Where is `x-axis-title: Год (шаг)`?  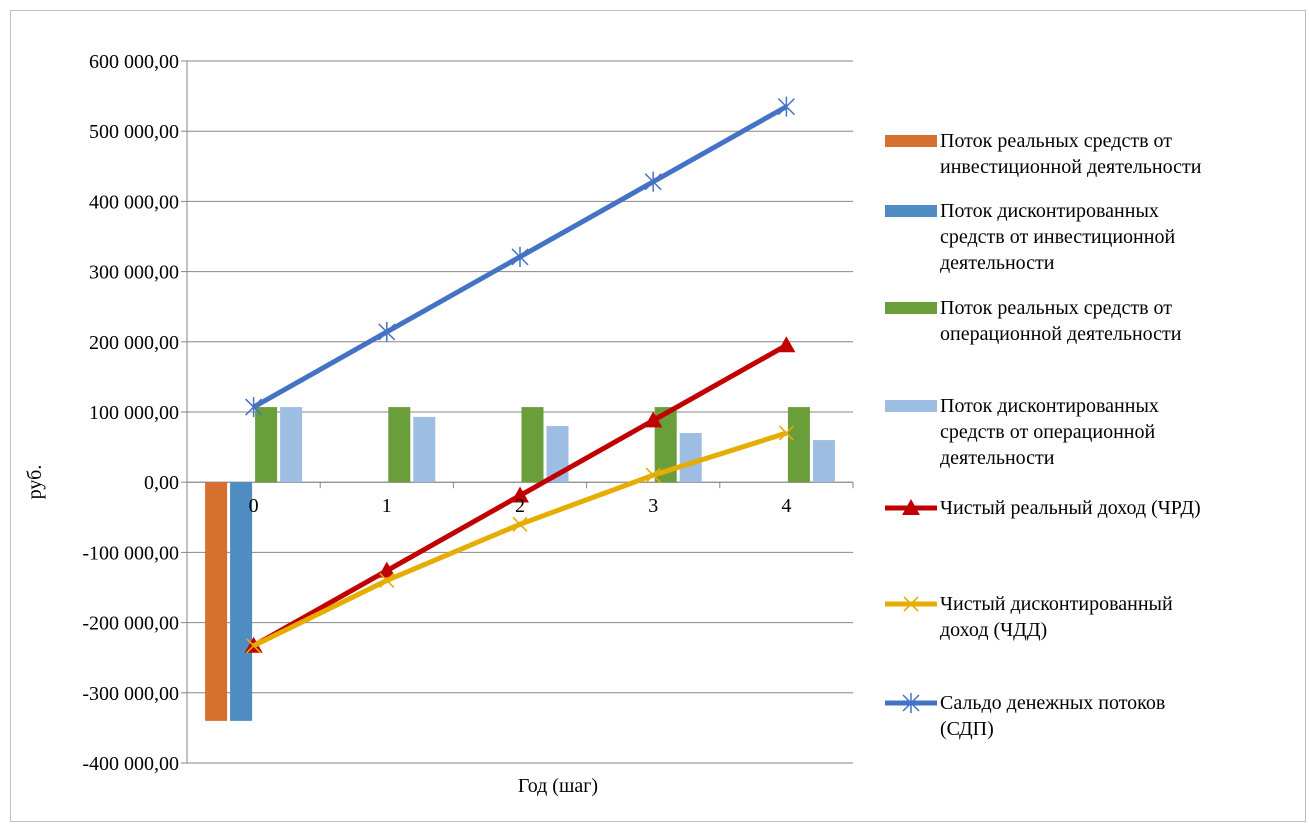 x-axis-title: Год (шаг) is located at coordinates (558, 786).